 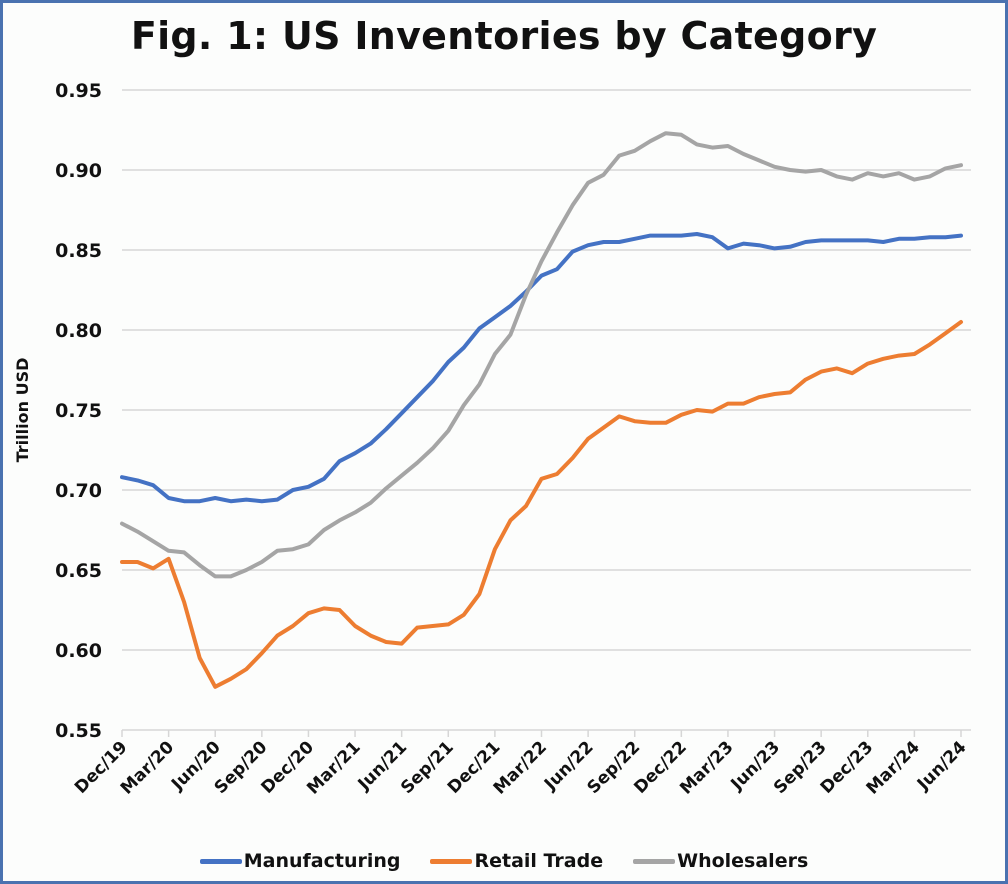 I want to click on legend: Manufacturing Retail Trade Wholesalers, so click(x=504, y=861).